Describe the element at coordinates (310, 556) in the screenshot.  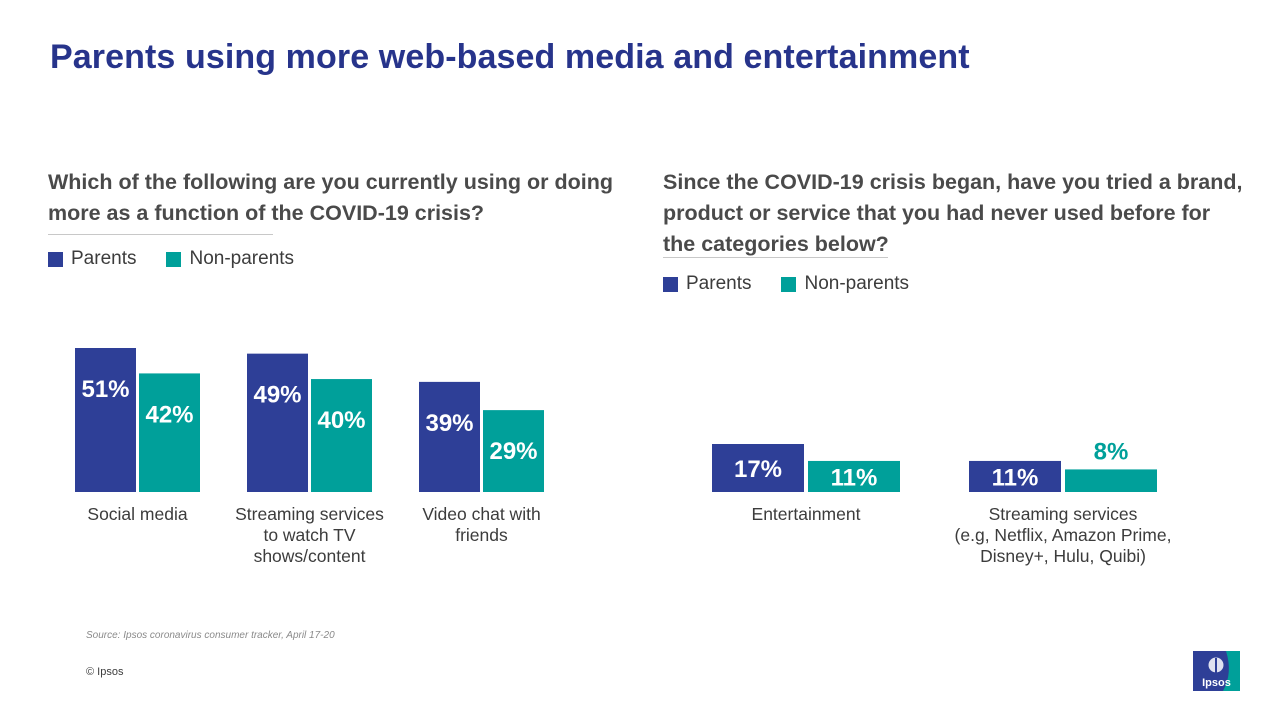
I see `category-label: shows/content` at that location.